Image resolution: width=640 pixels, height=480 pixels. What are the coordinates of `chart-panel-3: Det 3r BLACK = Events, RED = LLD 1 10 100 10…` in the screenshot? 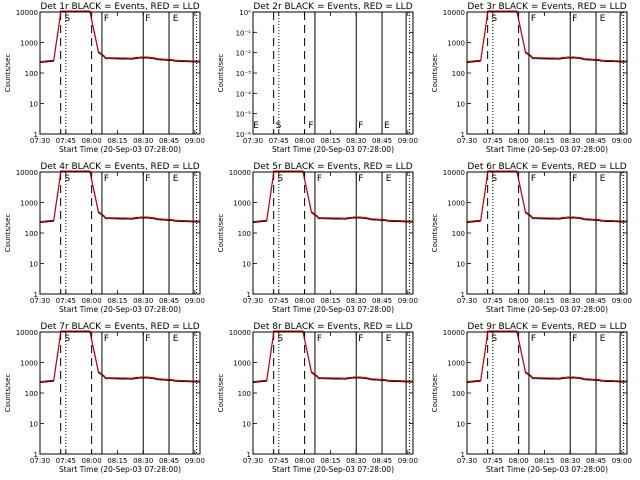 It's located at (531, 78).